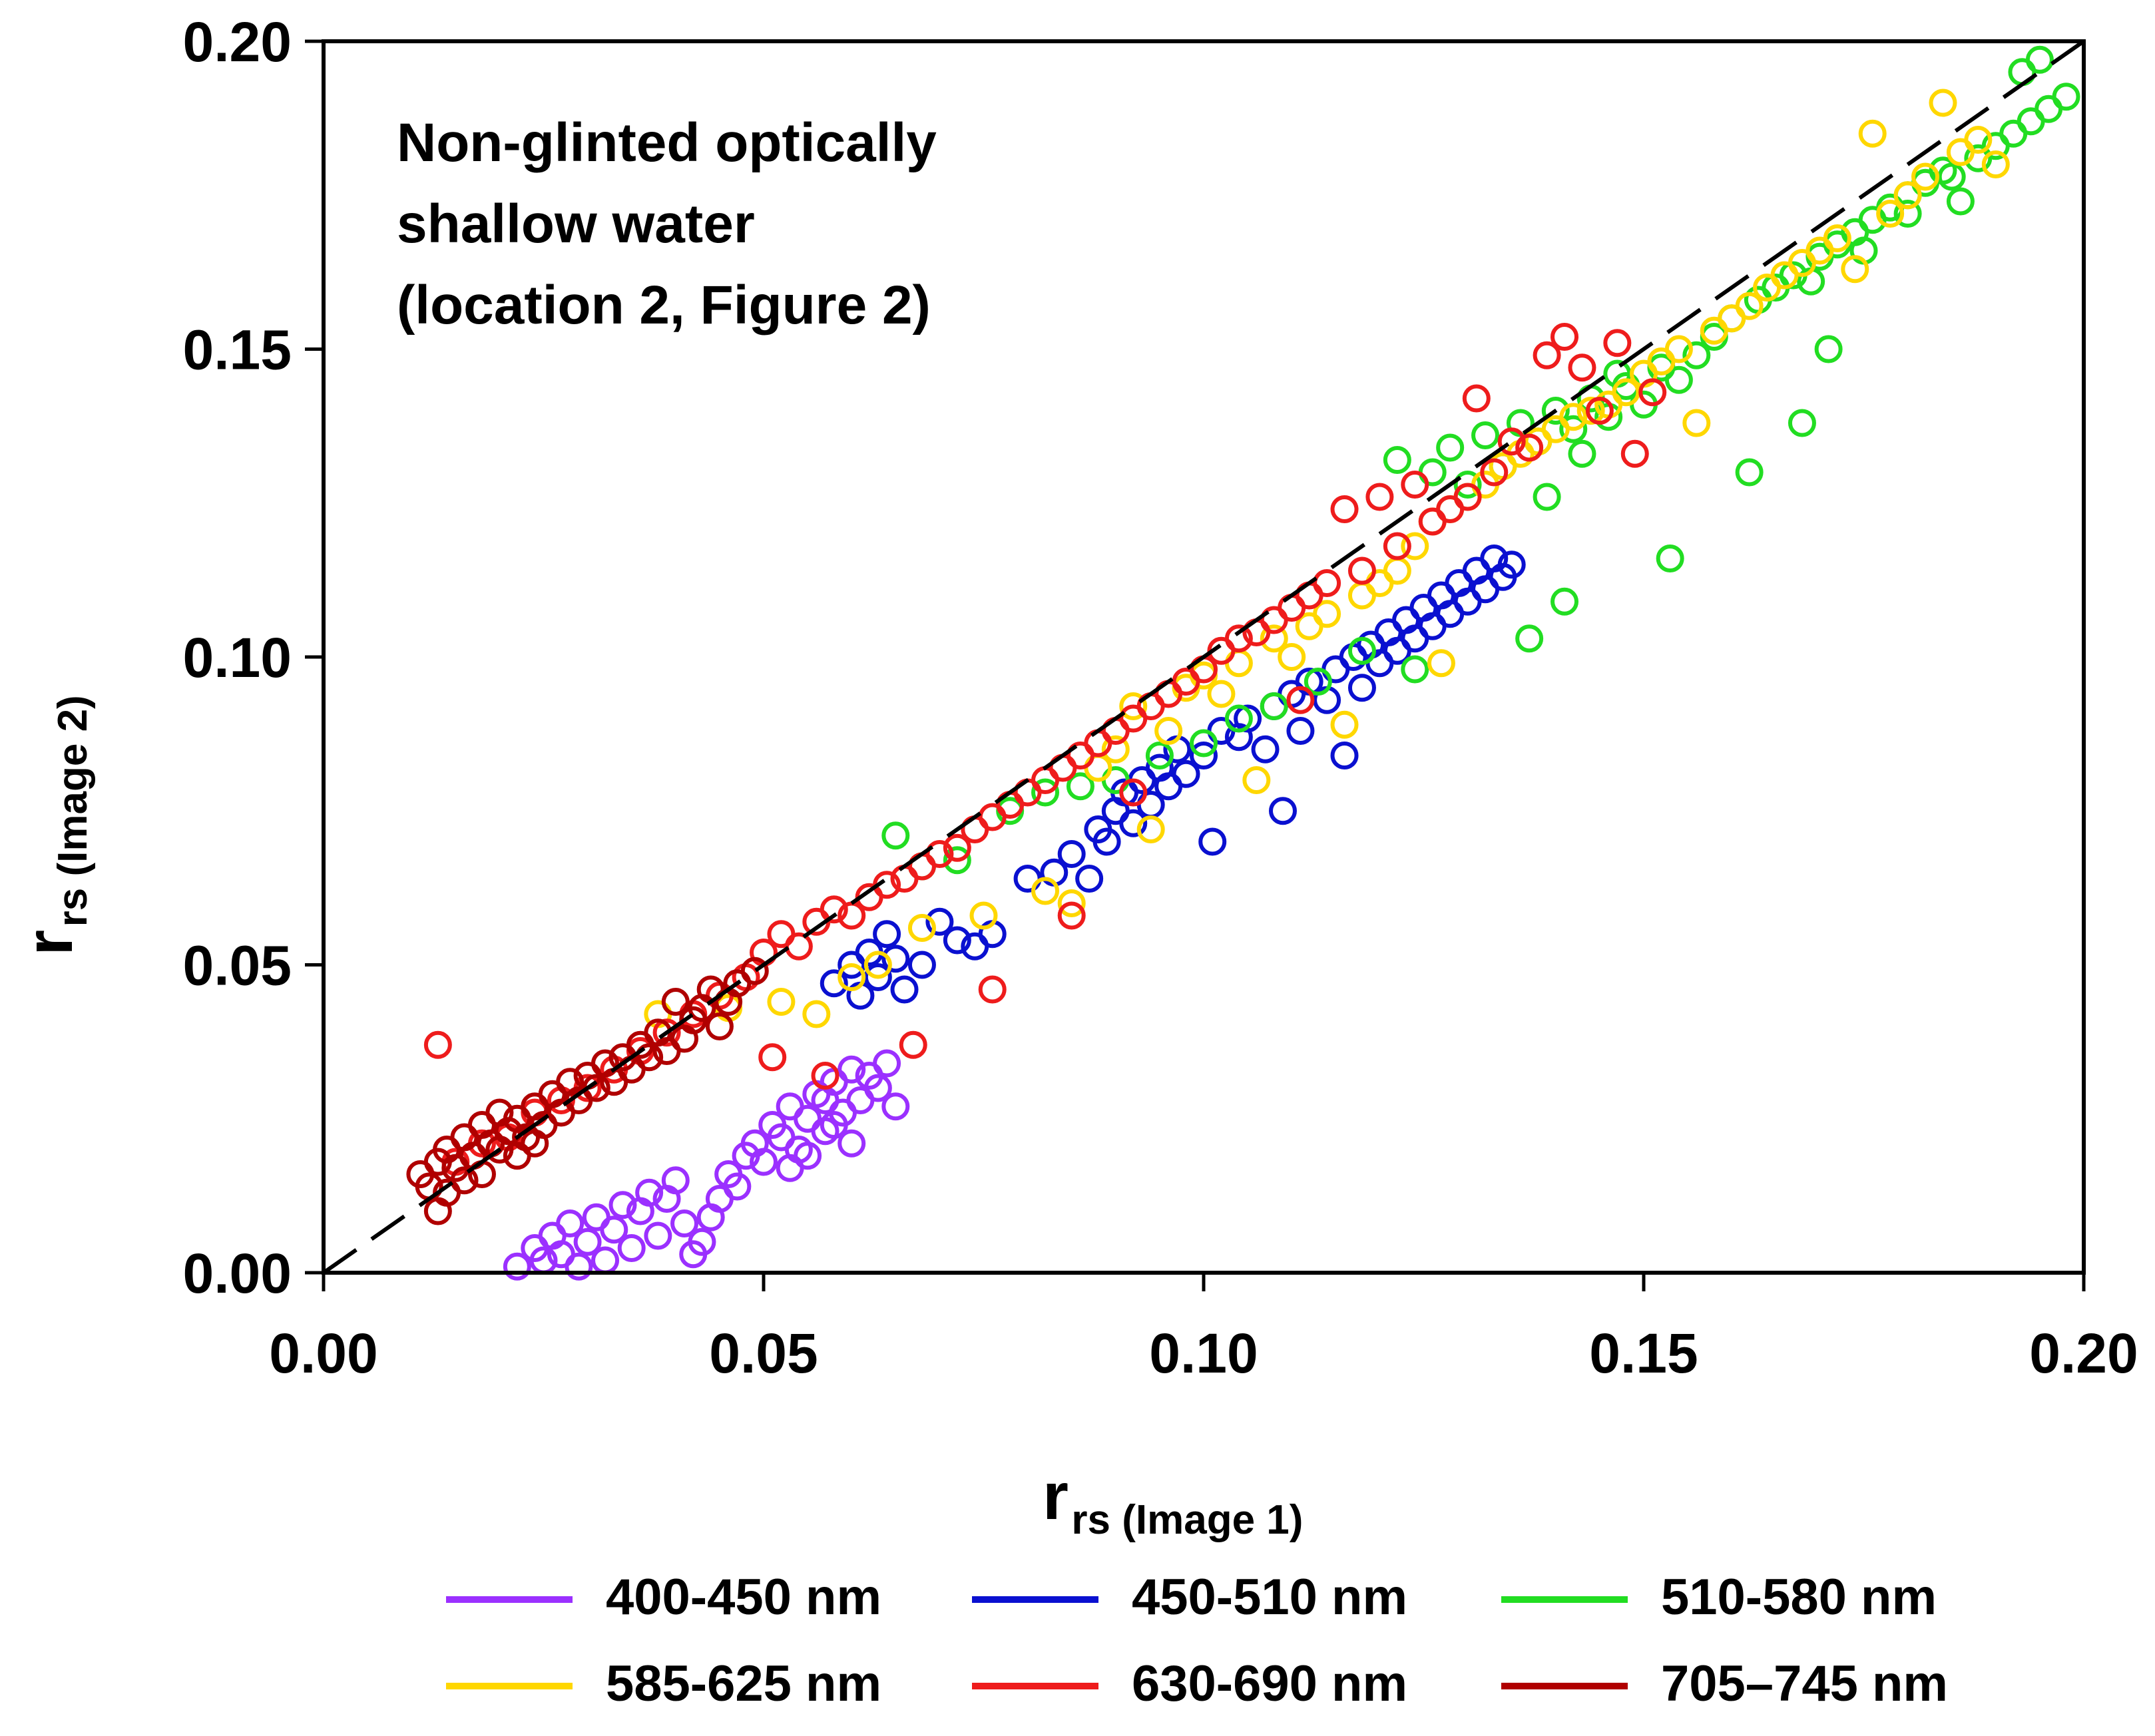 This screenshot has width=2155, height=1736. I want to click on legend-item: 585-625 nm, so click(663, 1683).